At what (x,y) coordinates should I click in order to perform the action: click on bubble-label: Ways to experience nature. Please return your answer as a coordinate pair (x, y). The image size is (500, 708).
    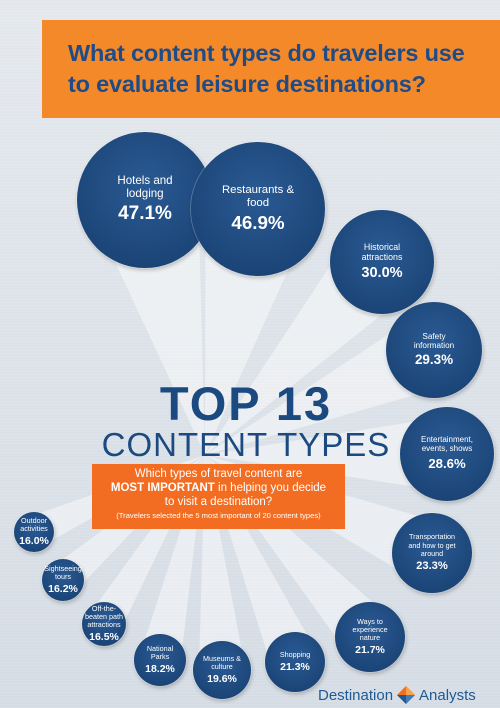
    Looking at the image, I should click on (370, 629).